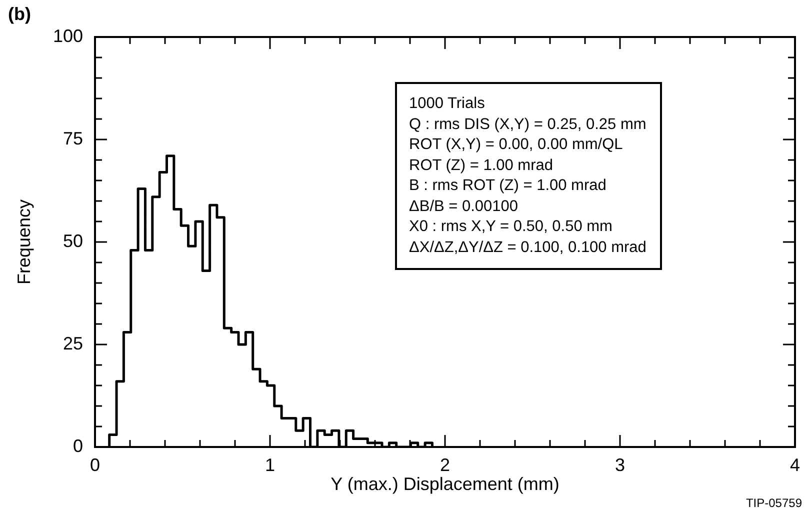 This screenshot has height=512, width=806. What do you see at coordinates (77, 446) in the screenshot?
I see `y-tick-label: 0` at bounding box center [77, 446].